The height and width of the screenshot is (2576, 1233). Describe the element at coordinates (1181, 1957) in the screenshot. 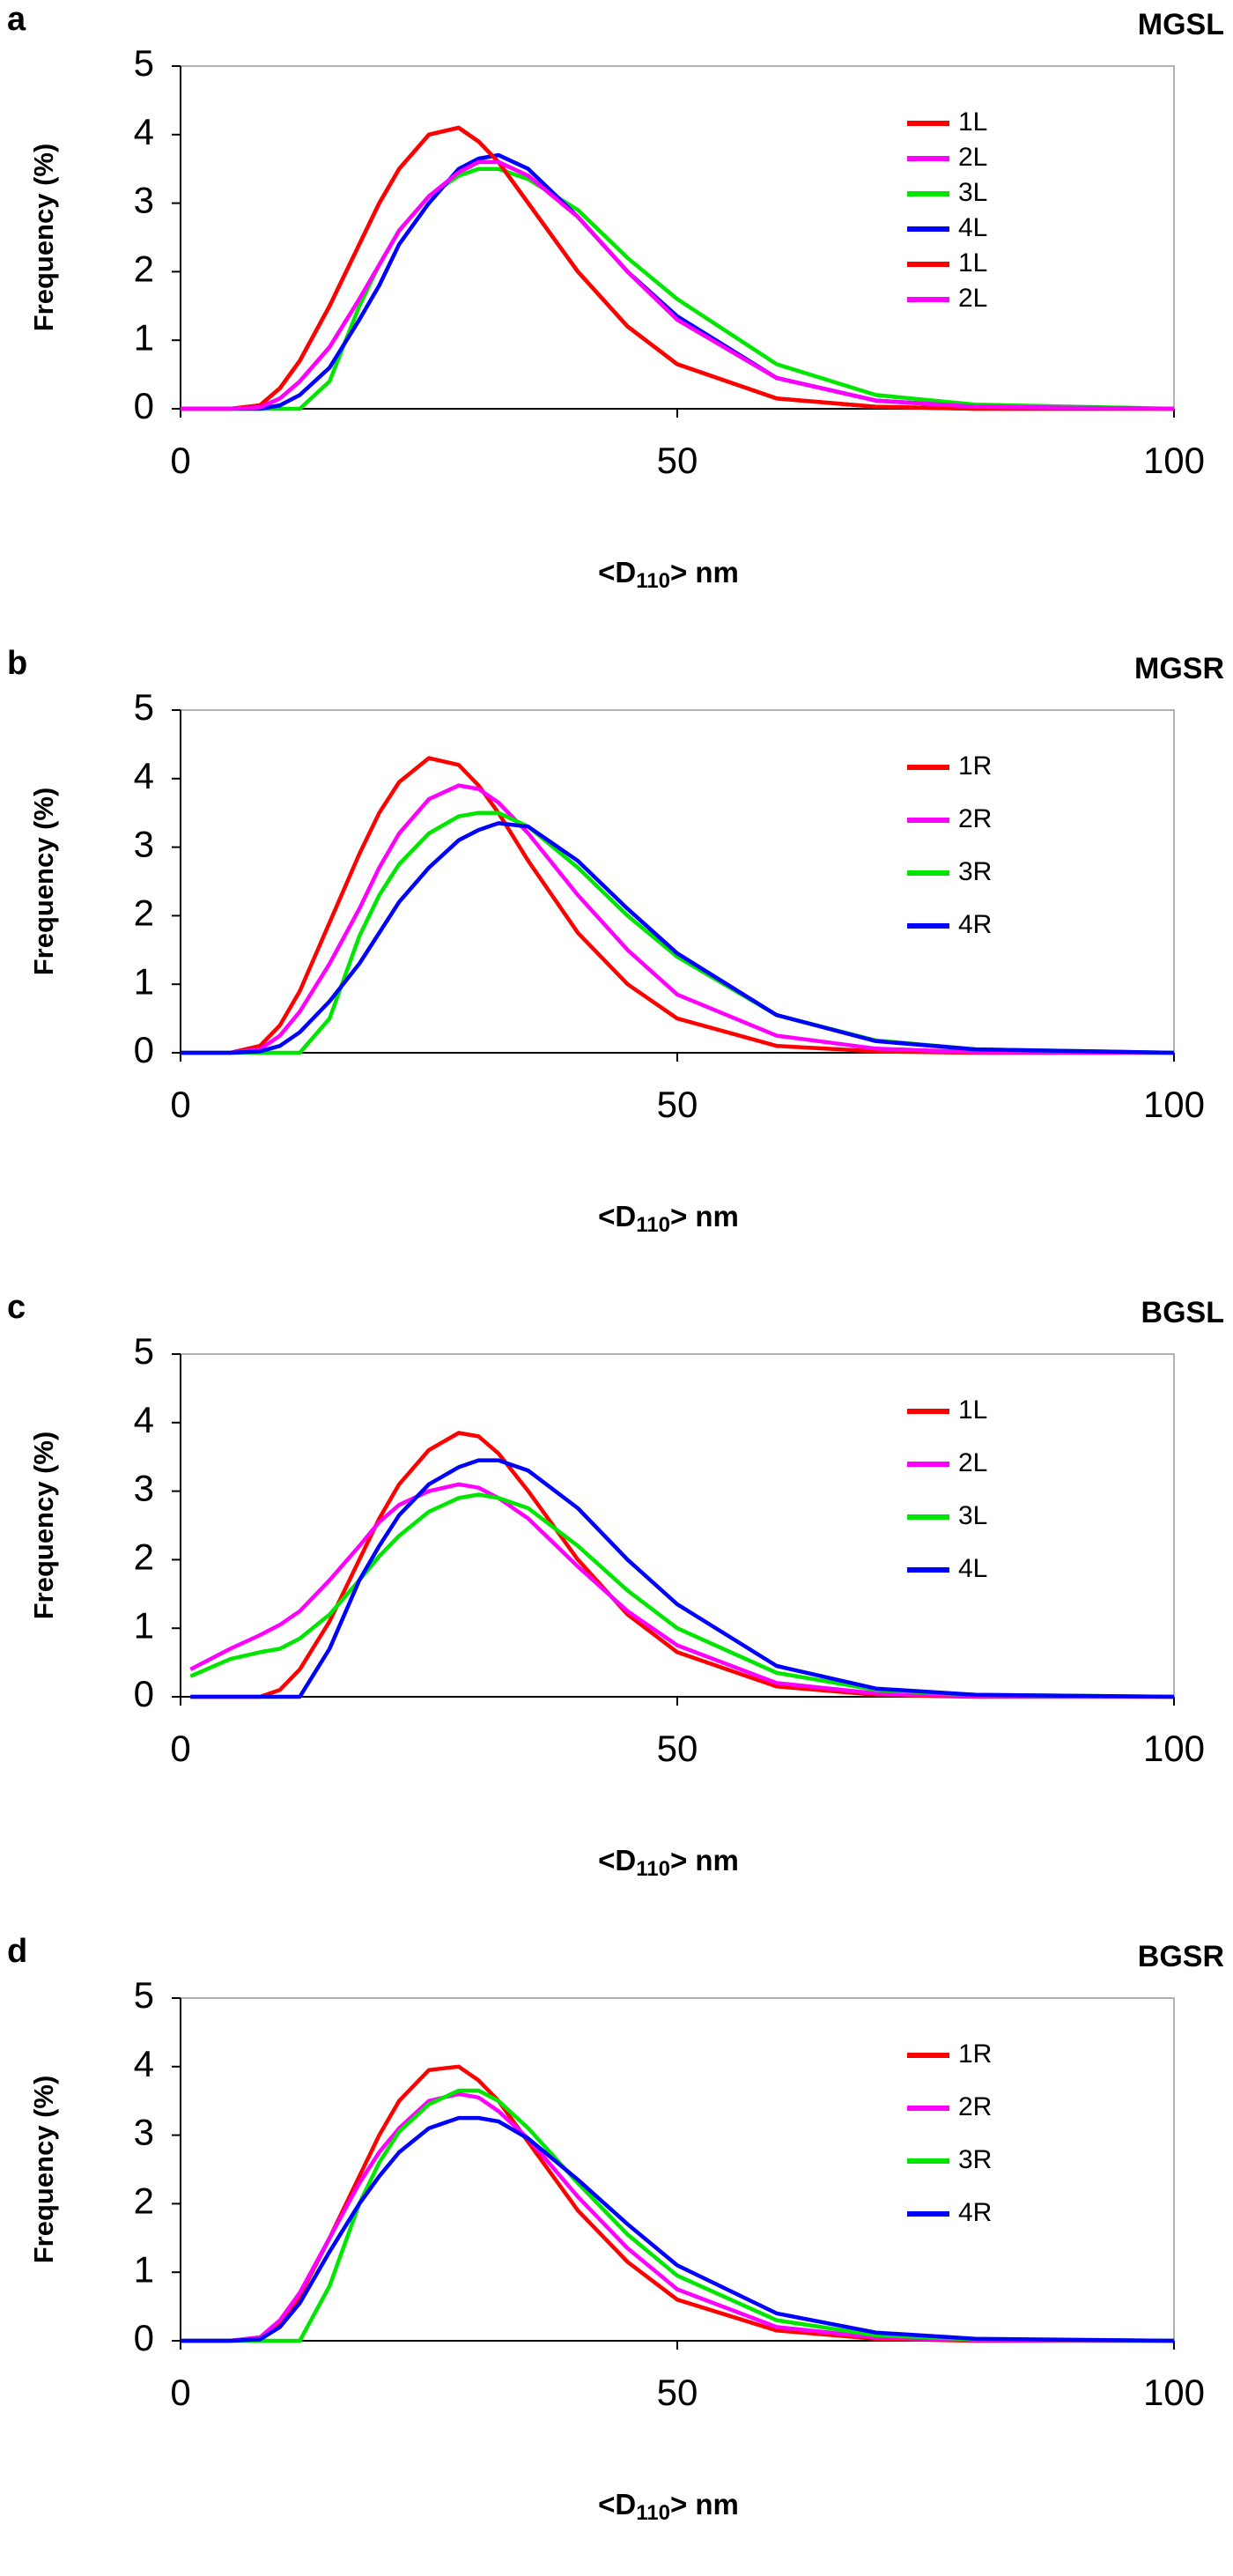

I see `chart-title: BGSR` at that location.